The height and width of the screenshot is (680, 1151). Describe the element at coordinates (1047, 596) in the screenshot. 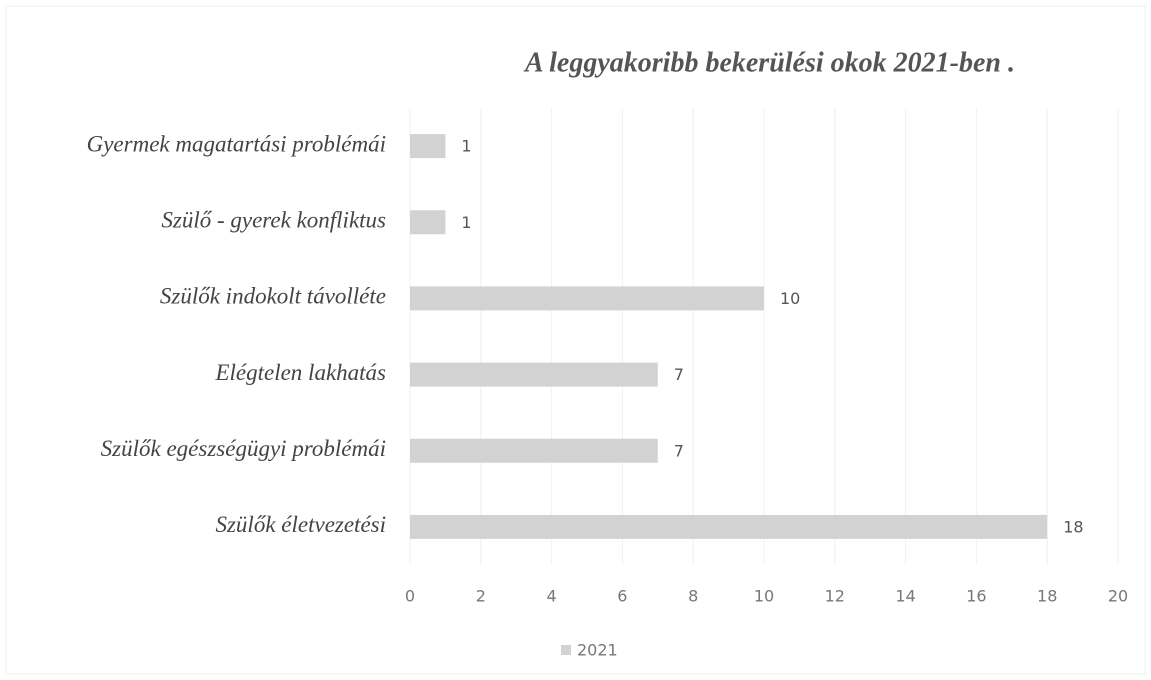

I see `x-tick-label: 18` at that location.